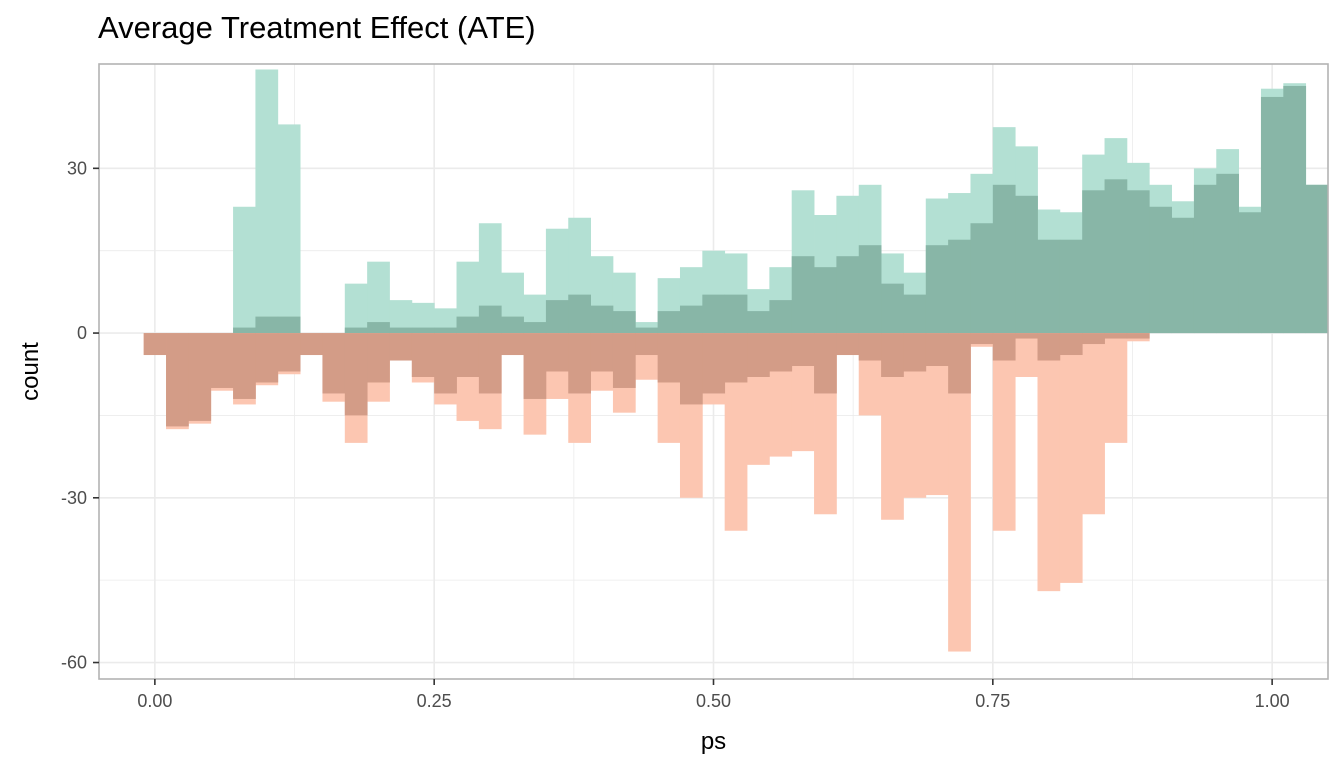 The image size is (1344, 768). Describe the element at coordinates (445, 330) in the screenshot. I see `bar-s1-b13` at that location.